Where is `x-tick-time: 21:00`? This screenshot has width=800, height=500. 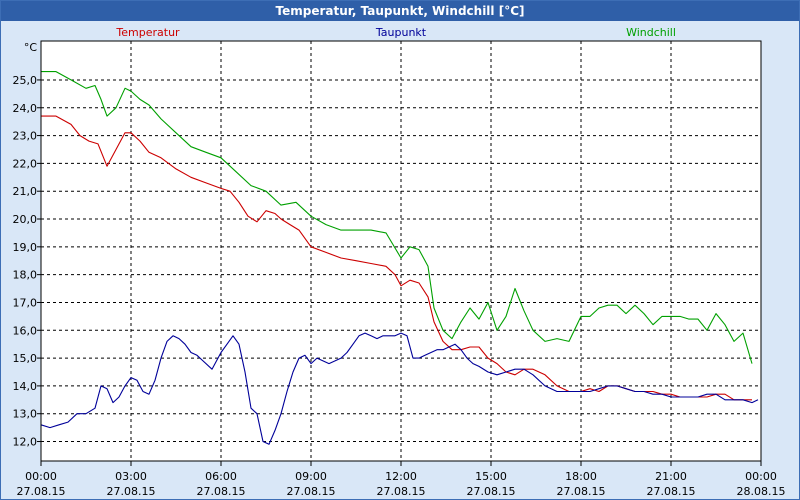 x-tick-time: 21:00 is located at coordinates (671, 476).